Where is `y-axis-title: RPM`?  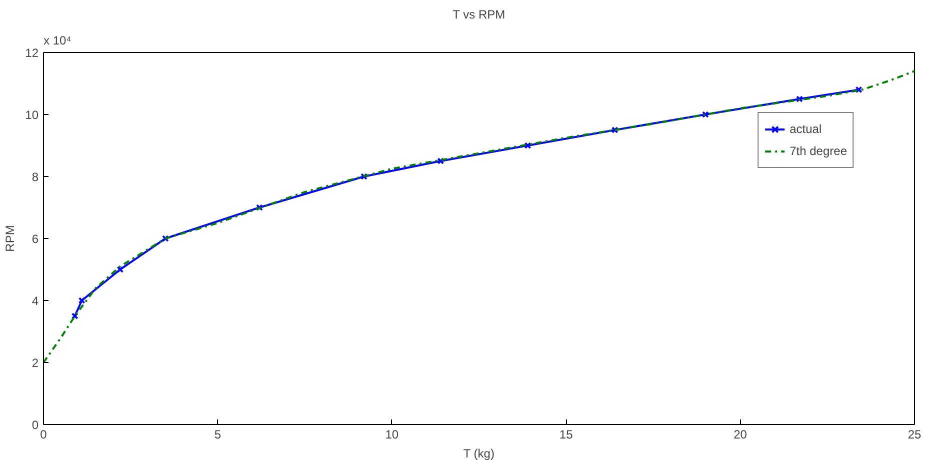
y-axis-title: RPM is located at coordinates (10, 238).